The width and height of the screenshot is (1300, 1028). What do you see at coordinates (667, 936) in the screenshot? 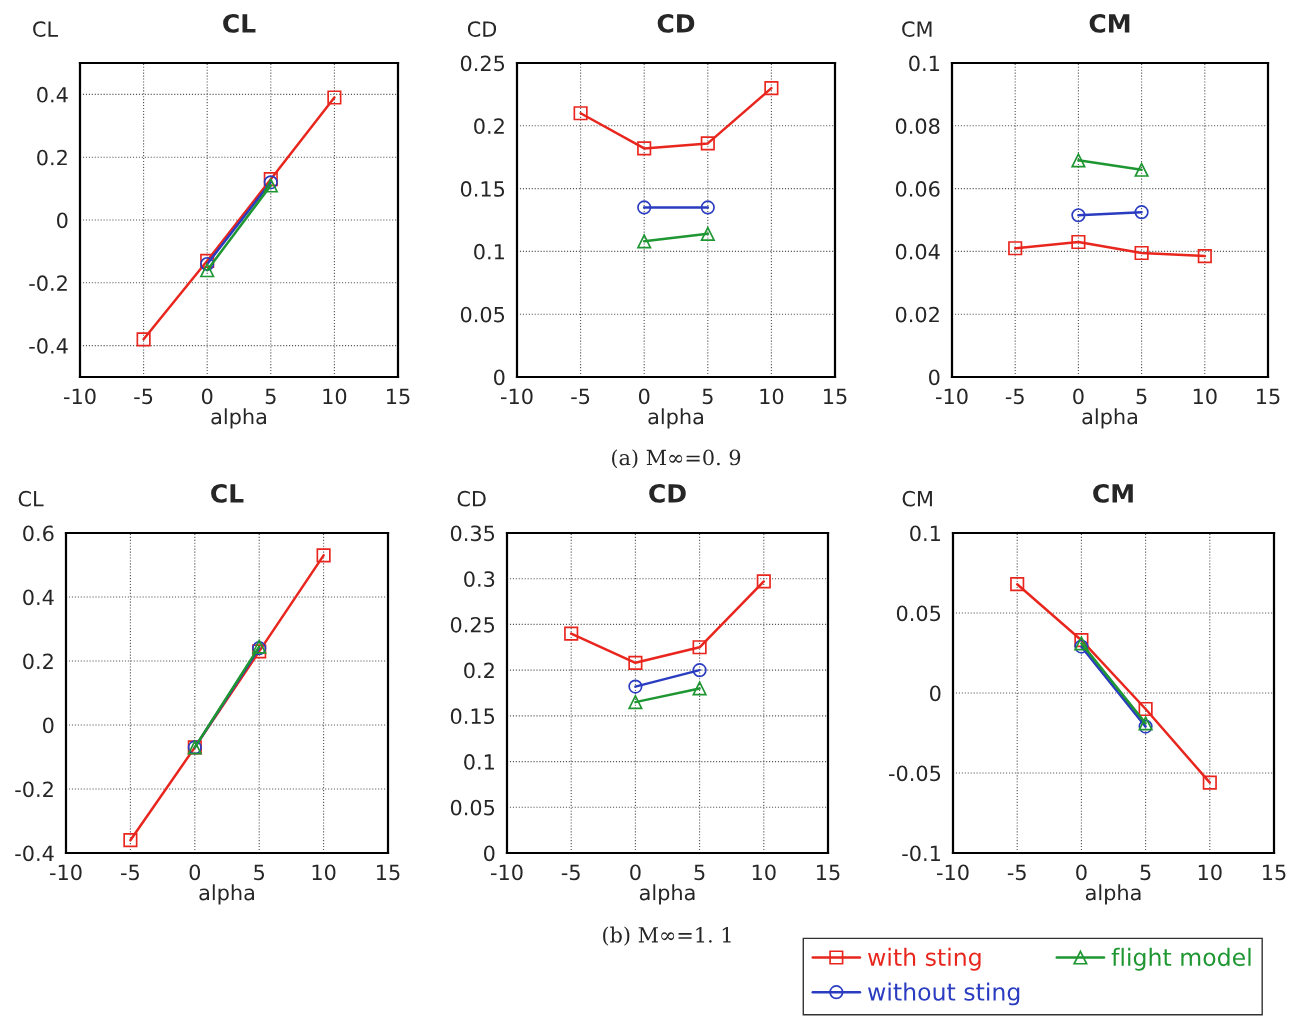
I see `text: (b) M∞=1. 1` at bounding box center [667, 936].